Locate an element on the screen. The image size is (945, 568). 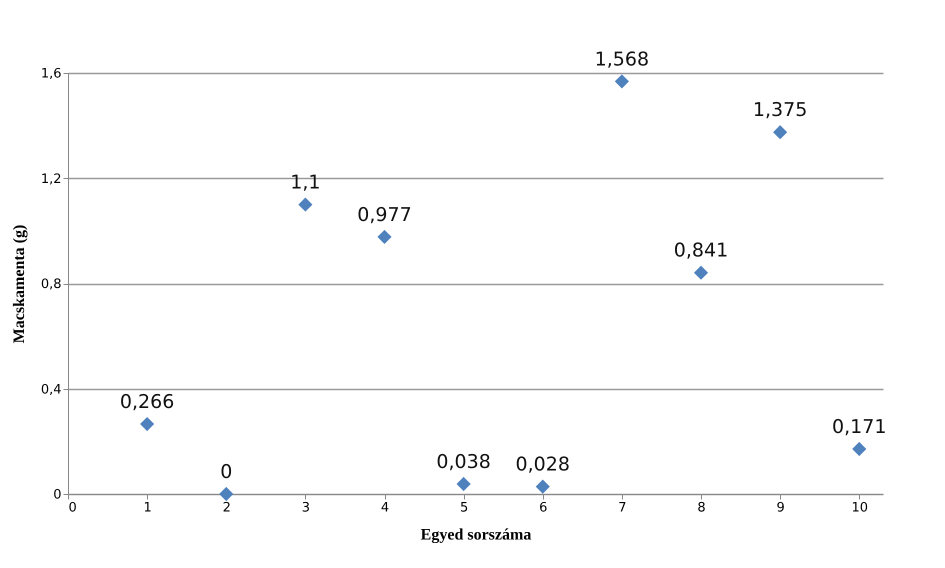
data-label: 0,841 is located at coordinates (701, 251).